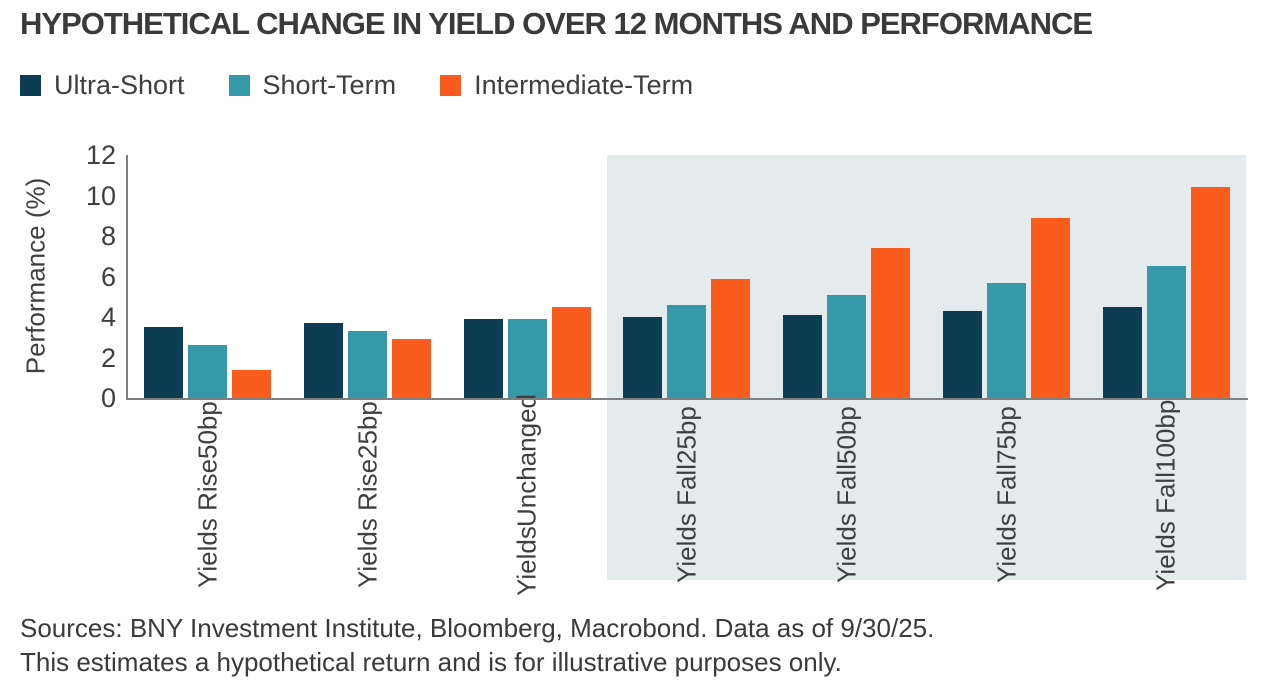 Image resolution: width=1280 pixels, height=697 pixels. What do you see at coordinates (100, 195) in the screenshot?
I see `y-tick-label: 10` at bounding box center [100, 195].